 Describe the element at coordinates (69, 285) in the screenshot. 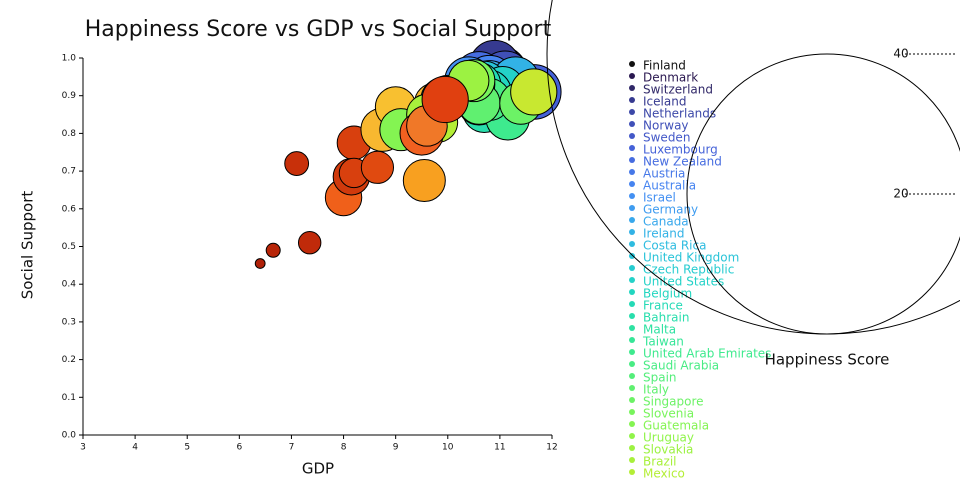

I see `y-tick-label: 0.4` at that location.